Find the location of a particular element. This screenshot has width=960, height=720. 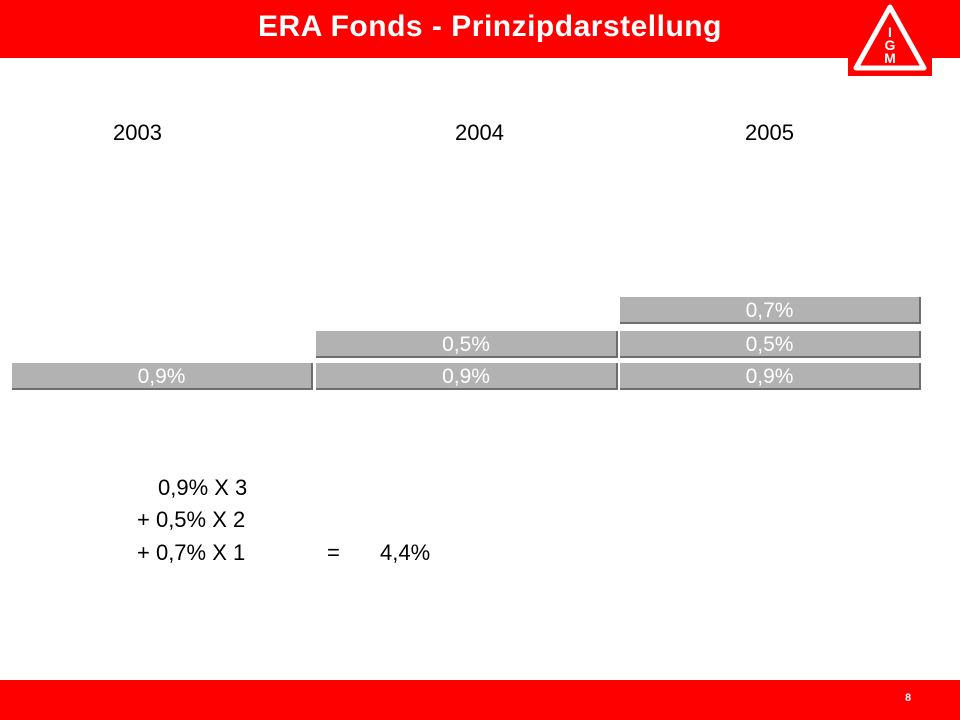

block-2005-second: 0,5% is located at coordinates (770, 344).